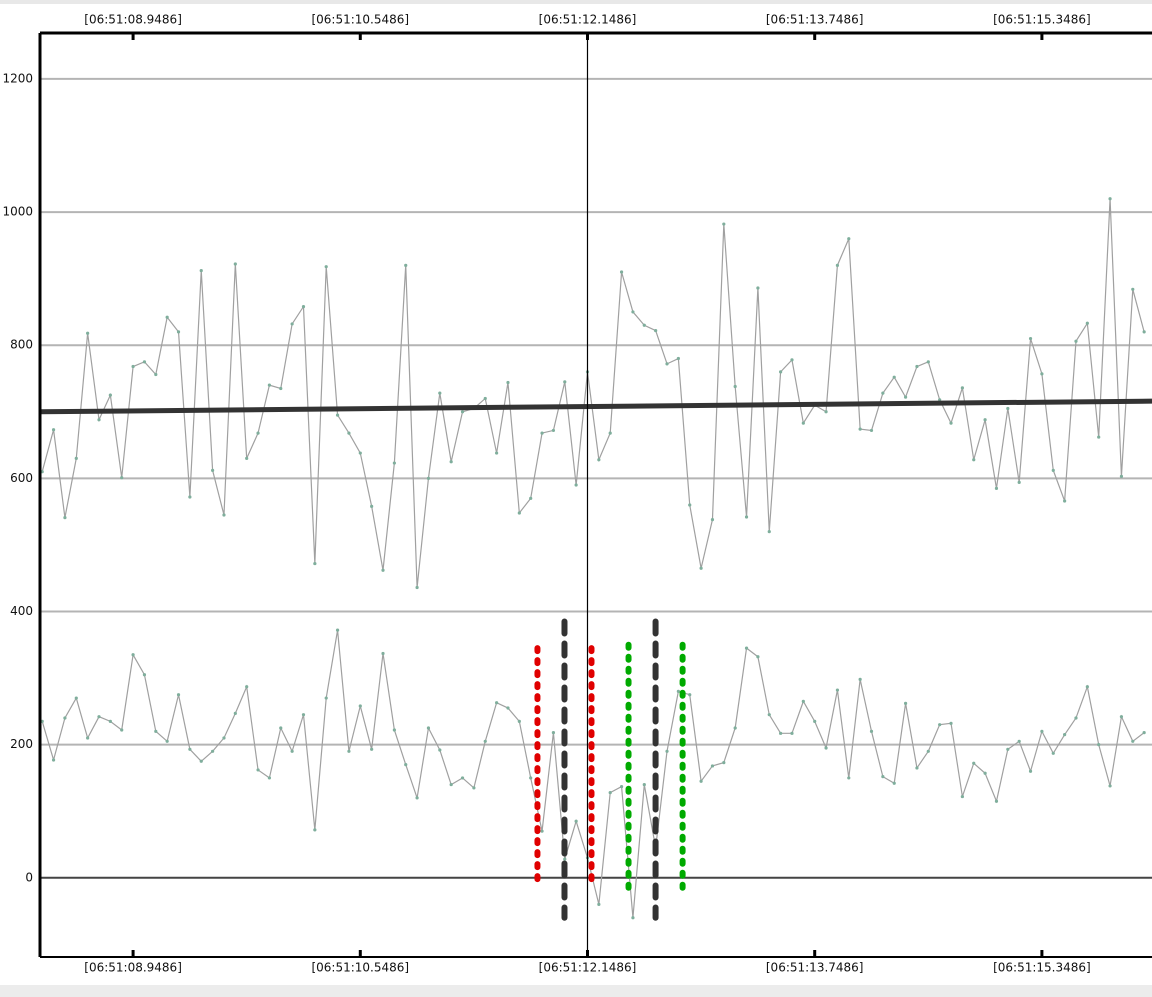  I want to click on y-tick-label: 1000, so click(17, 212).